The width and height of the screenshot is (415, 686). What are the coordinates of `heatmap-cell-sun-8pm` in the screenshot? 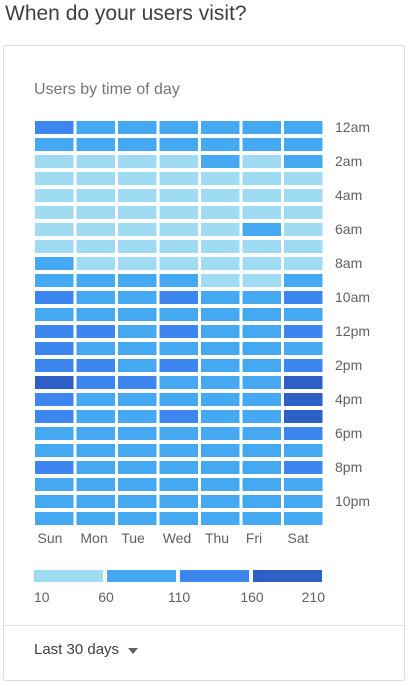 It's located at (54, 467).